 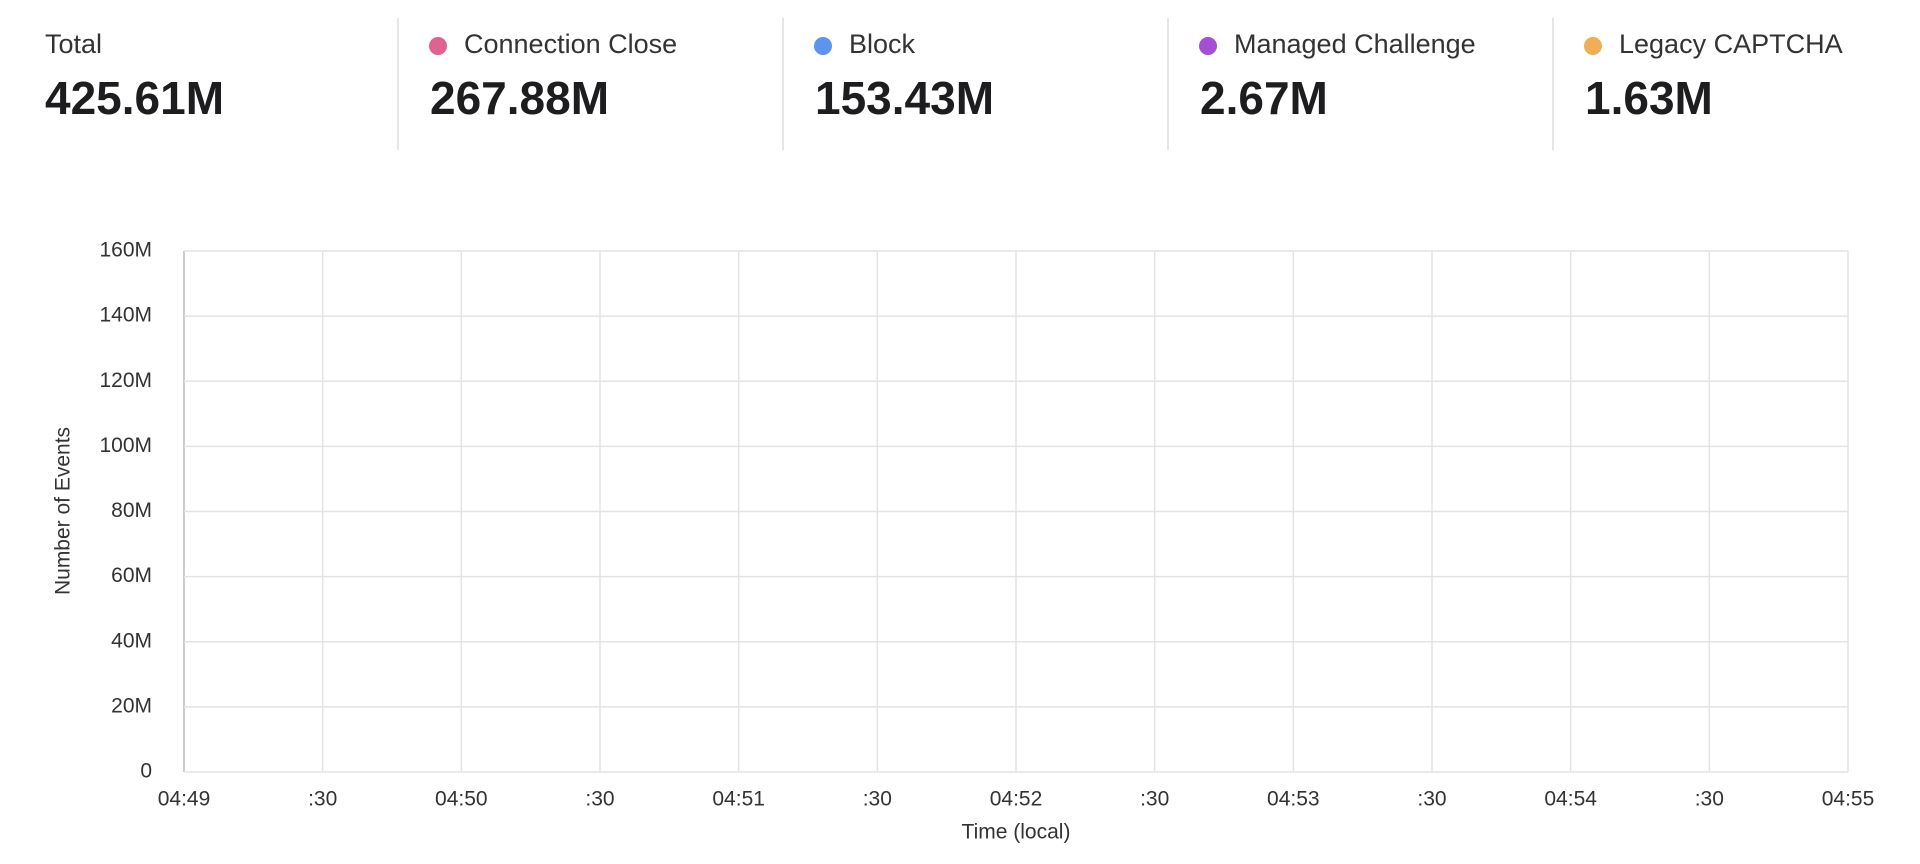 What do you see at coordinates (63, 511) in the screenshot?
I see `y-axis-title: Number of Events` at bounding box center [63, 511].